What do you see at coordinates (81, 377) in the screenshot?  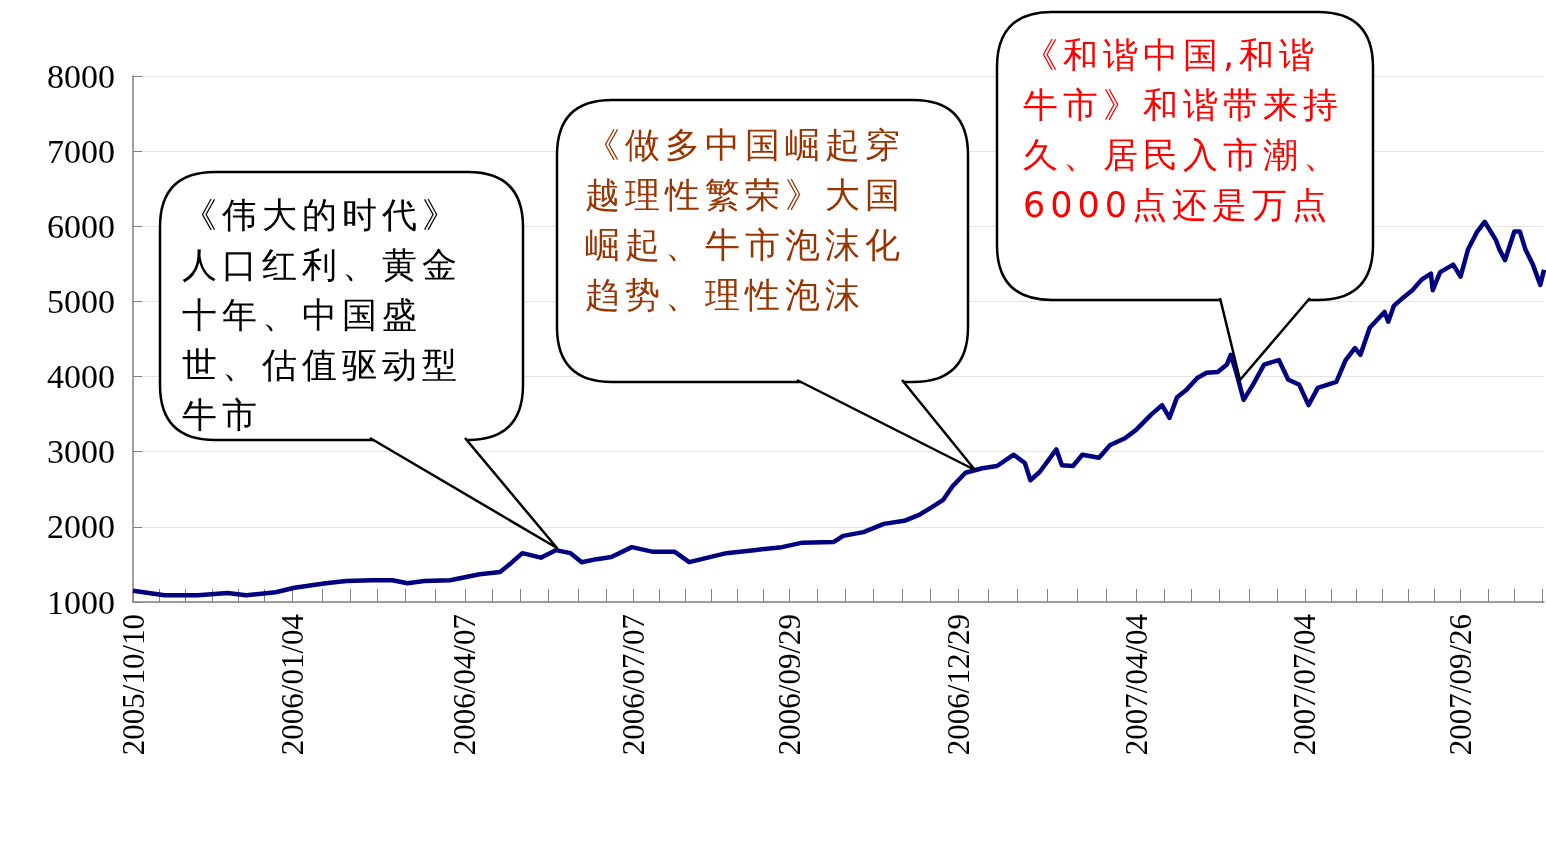 I see `y-tick-label: 4000` at bounding box center [81, 377].